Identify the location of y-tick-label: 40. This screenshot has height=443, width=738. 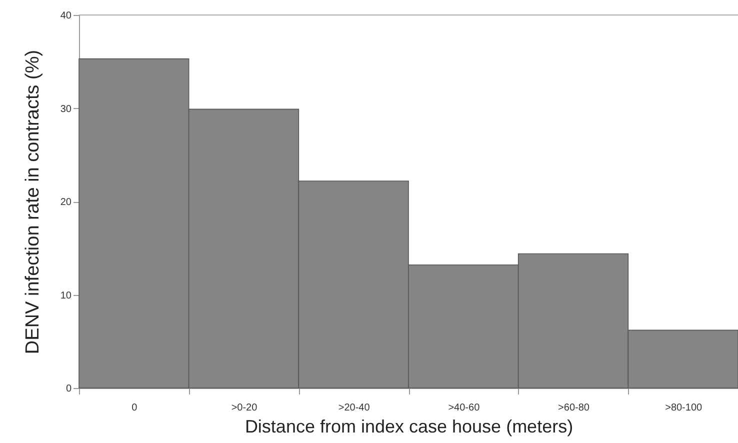
(66, 16).